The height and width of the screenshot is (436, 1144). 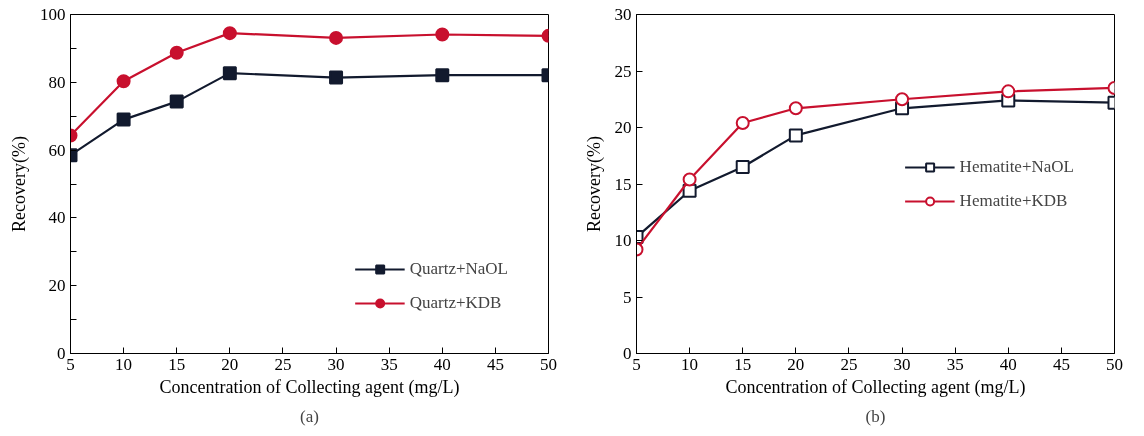 What do you see at coordinates (623, 14) in the screenshot?
I see `y-tick-label: 30` at bounding box center [623, 14].